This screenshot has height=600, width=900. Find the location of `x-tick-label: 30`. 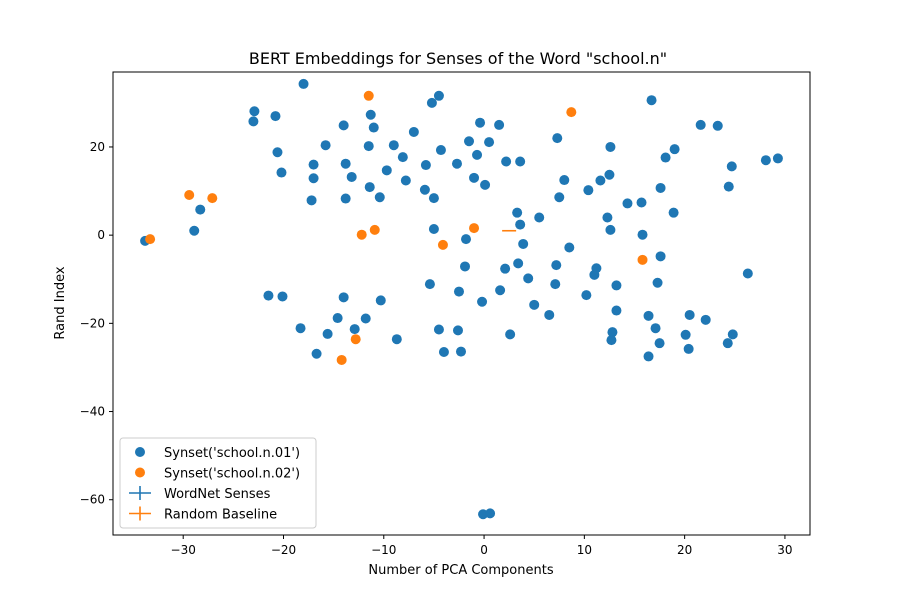

x-tick-label: 30 is located at coordinates (784, 550).